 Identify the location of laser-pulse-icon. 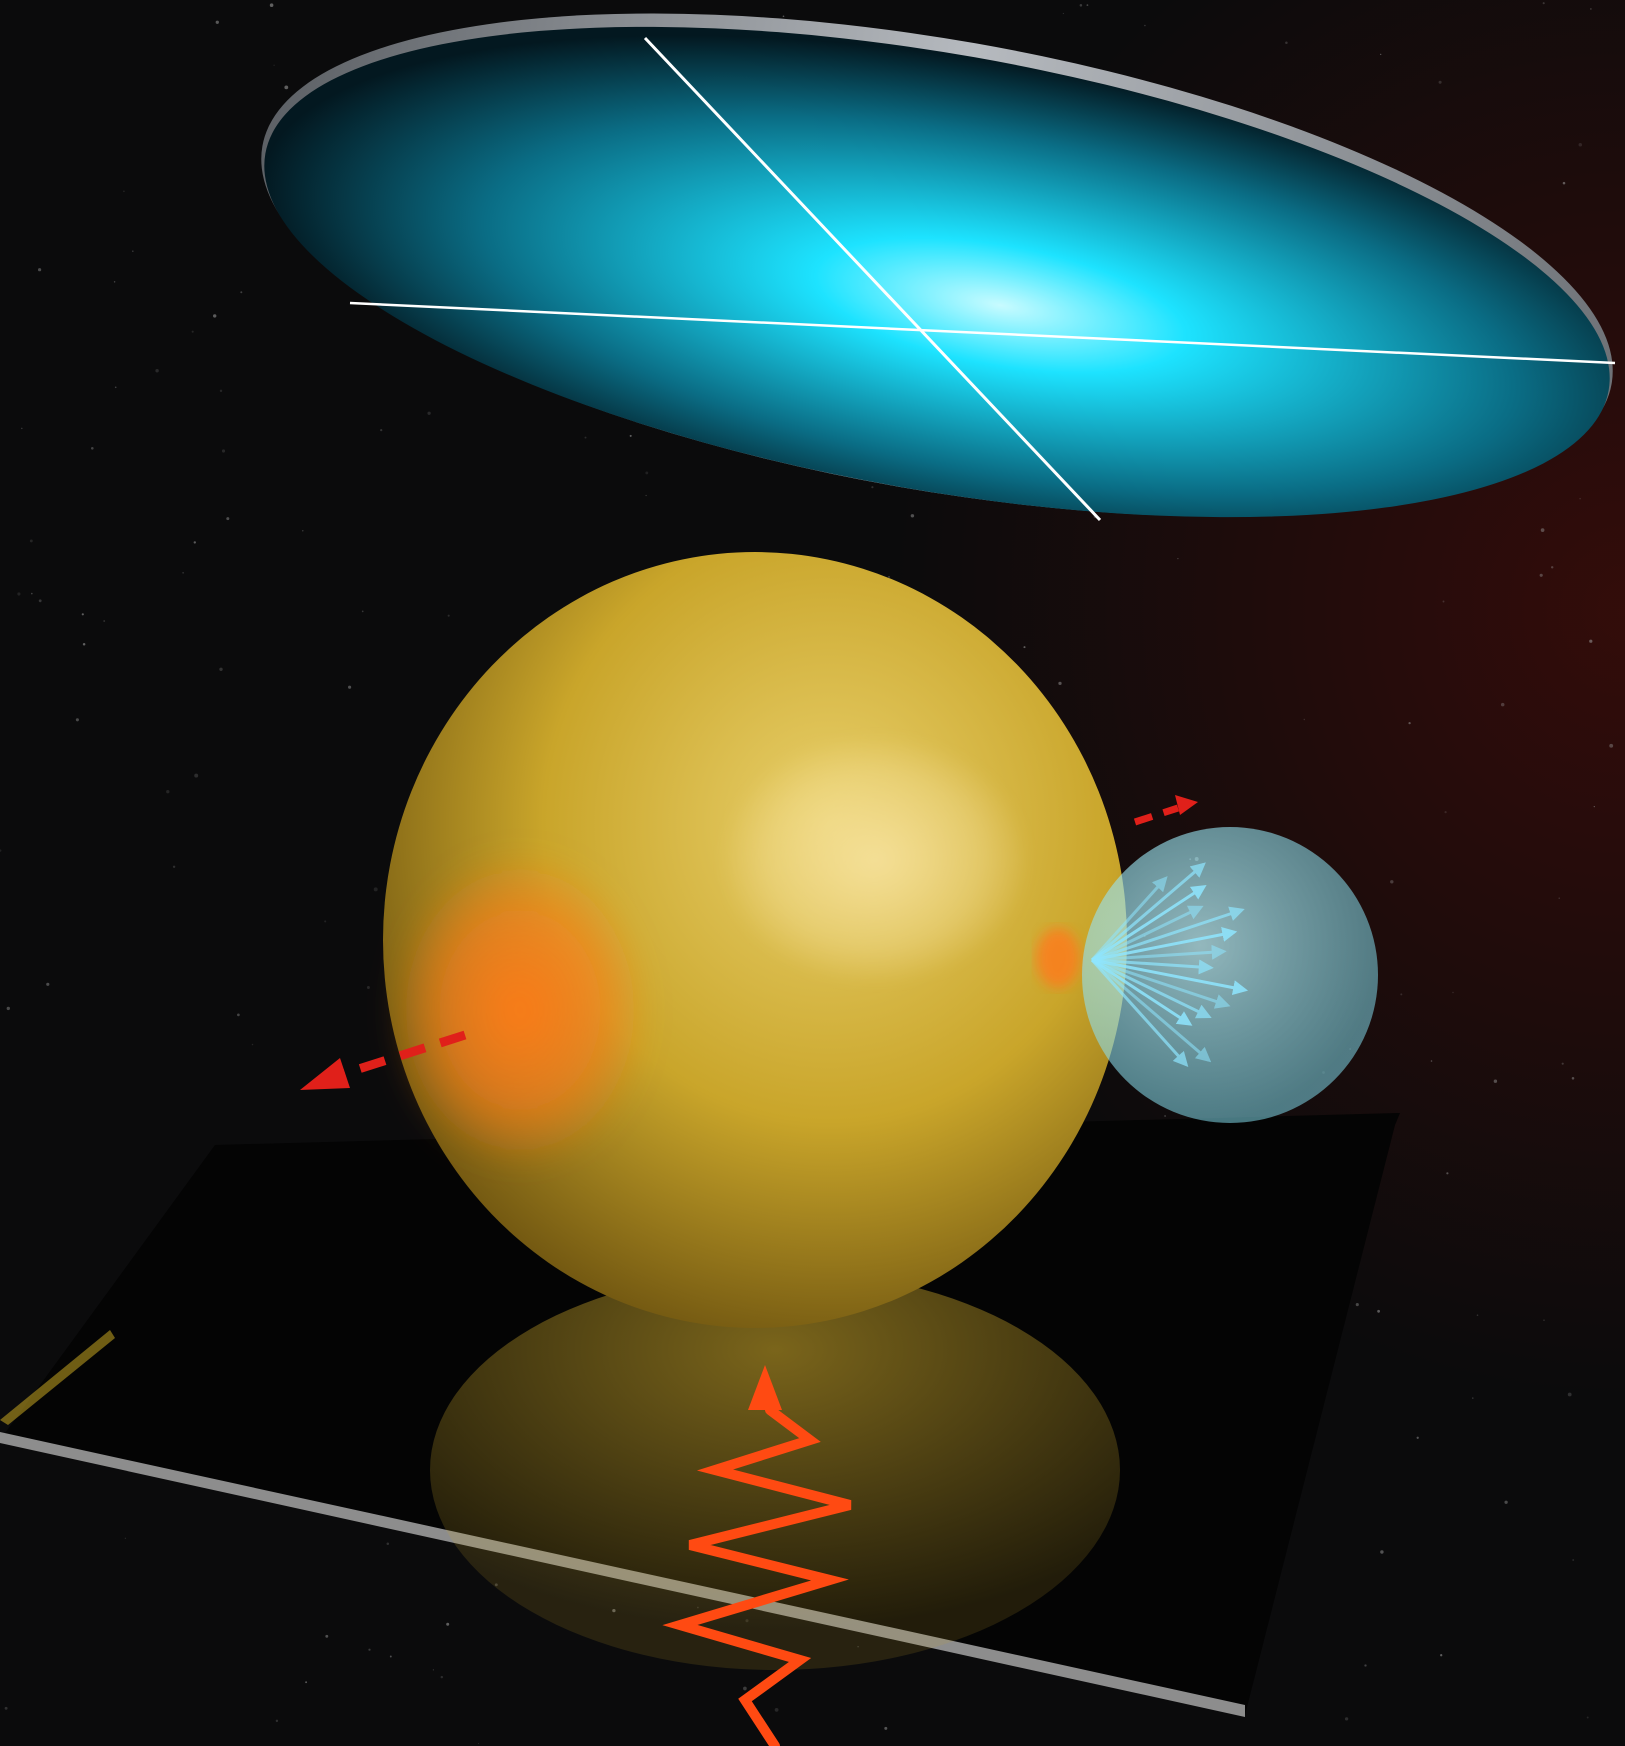
(757, 1555).